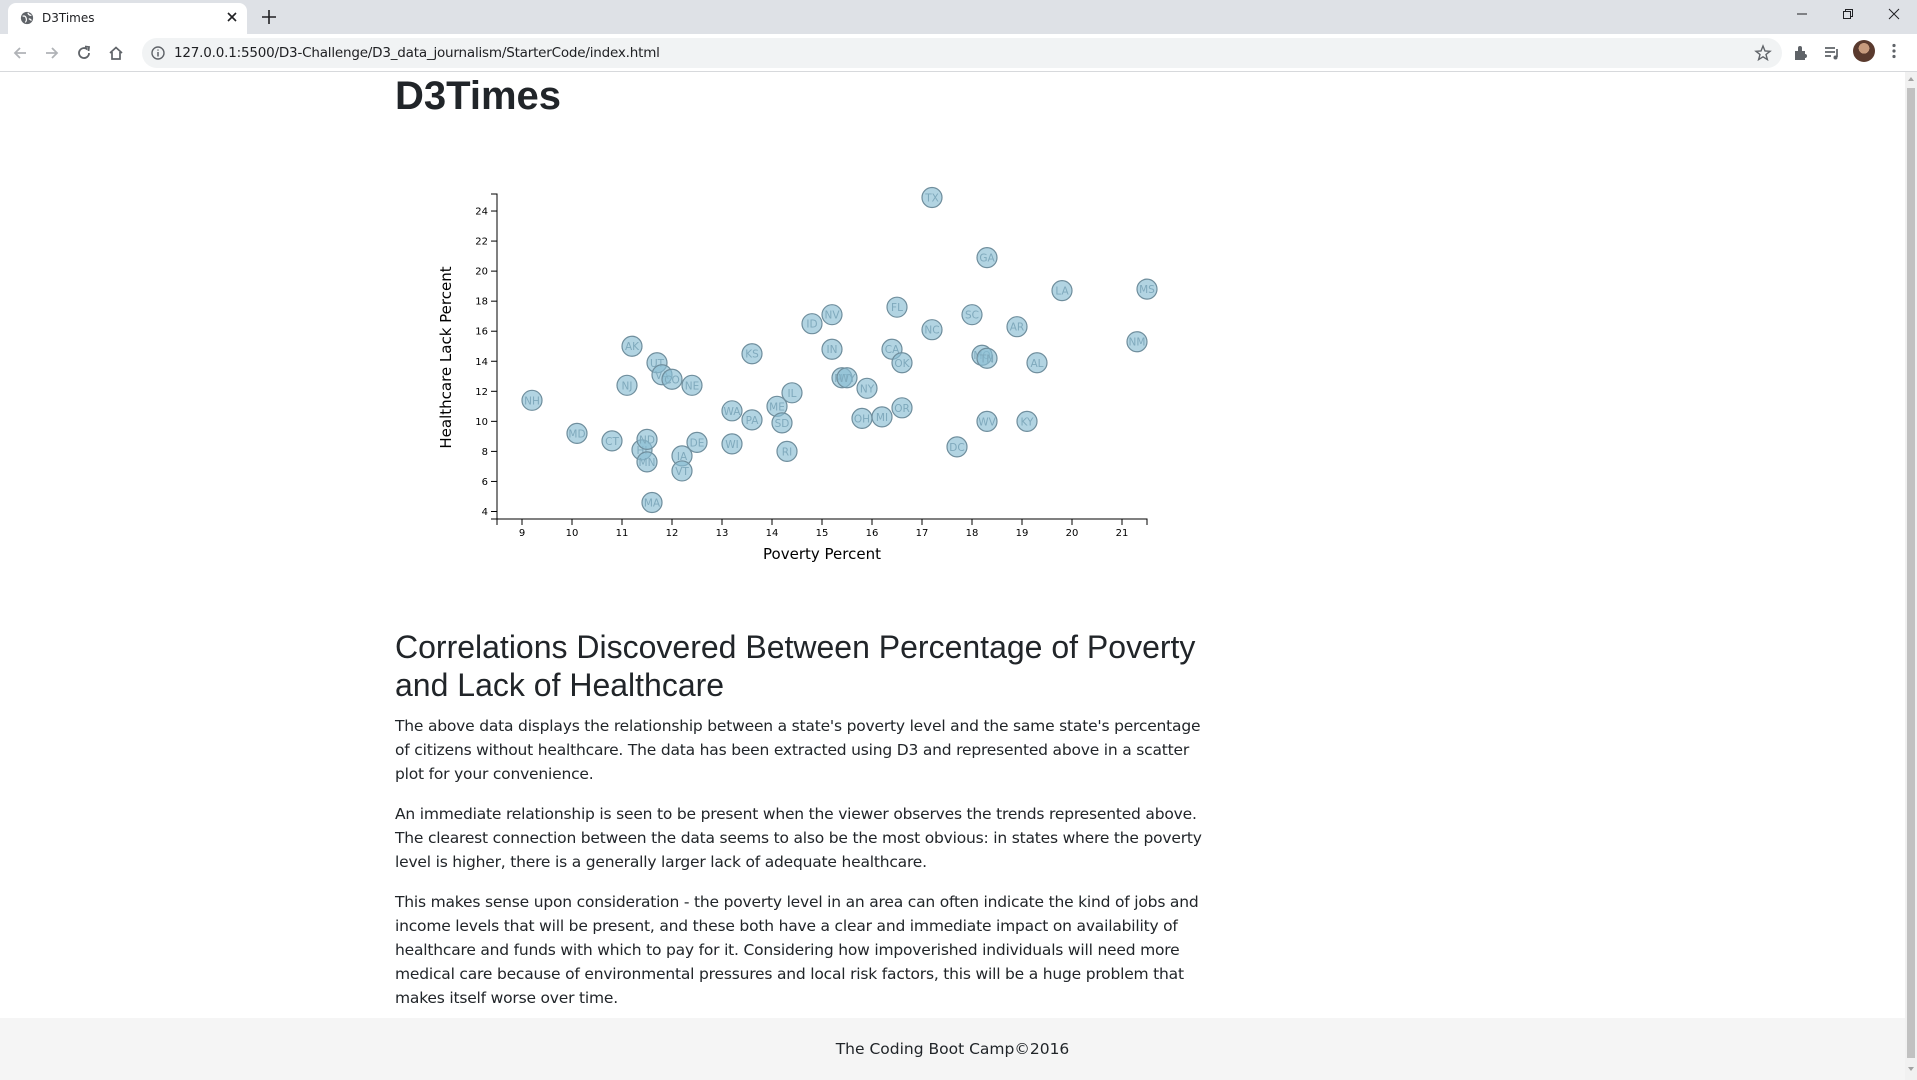 The width and height of the screenshot is (1917, 1080). I want to click on more-menu-icon, so click(1894, 51).